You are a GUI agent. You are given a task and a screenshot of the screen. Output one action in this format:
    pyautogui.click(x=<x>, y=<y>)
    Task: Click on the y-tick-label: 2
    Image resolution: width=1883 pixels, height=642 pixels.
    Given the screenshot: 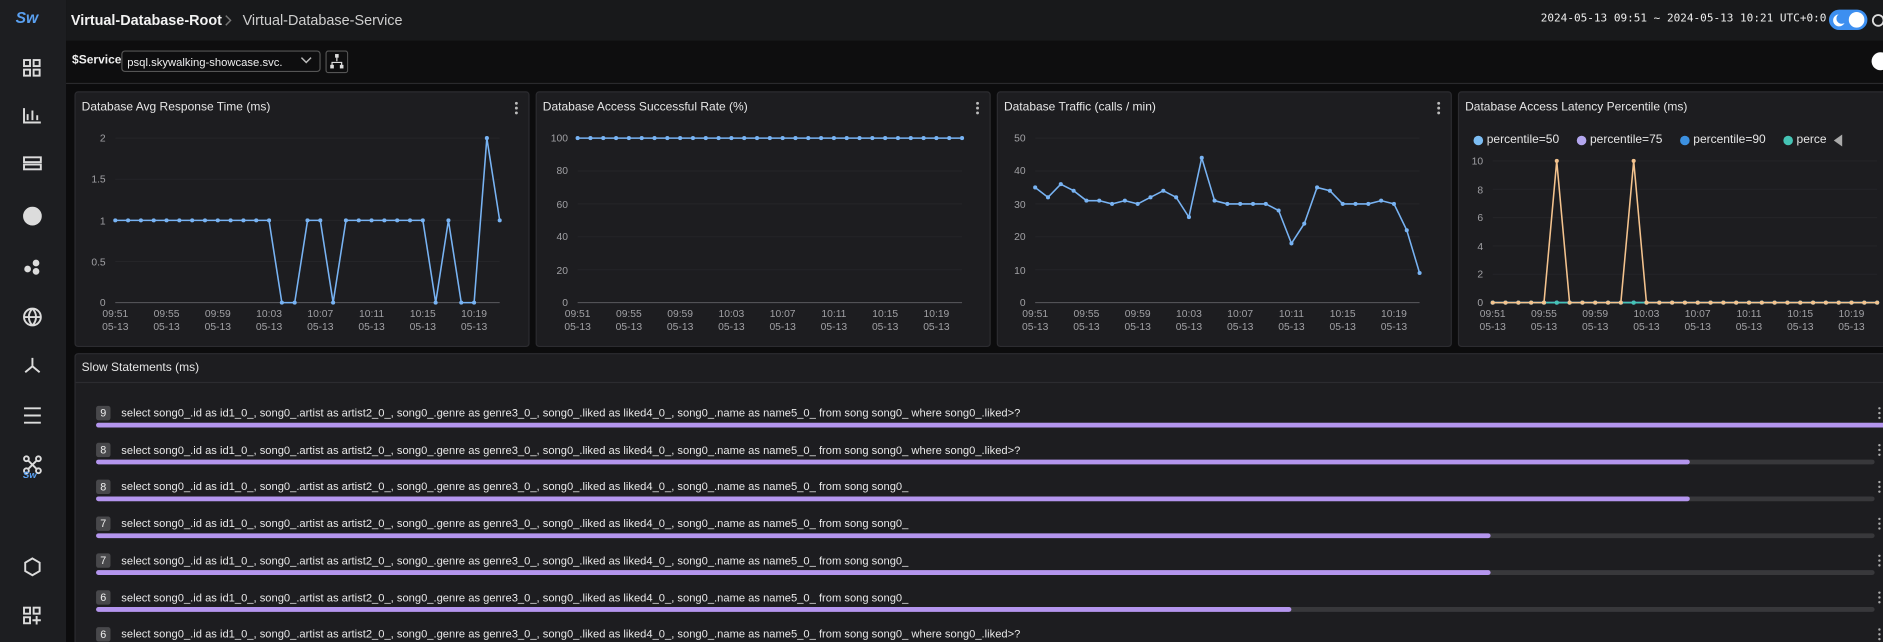 What is the action you would take?
    pyautogui.click(x=83, y=138)
    